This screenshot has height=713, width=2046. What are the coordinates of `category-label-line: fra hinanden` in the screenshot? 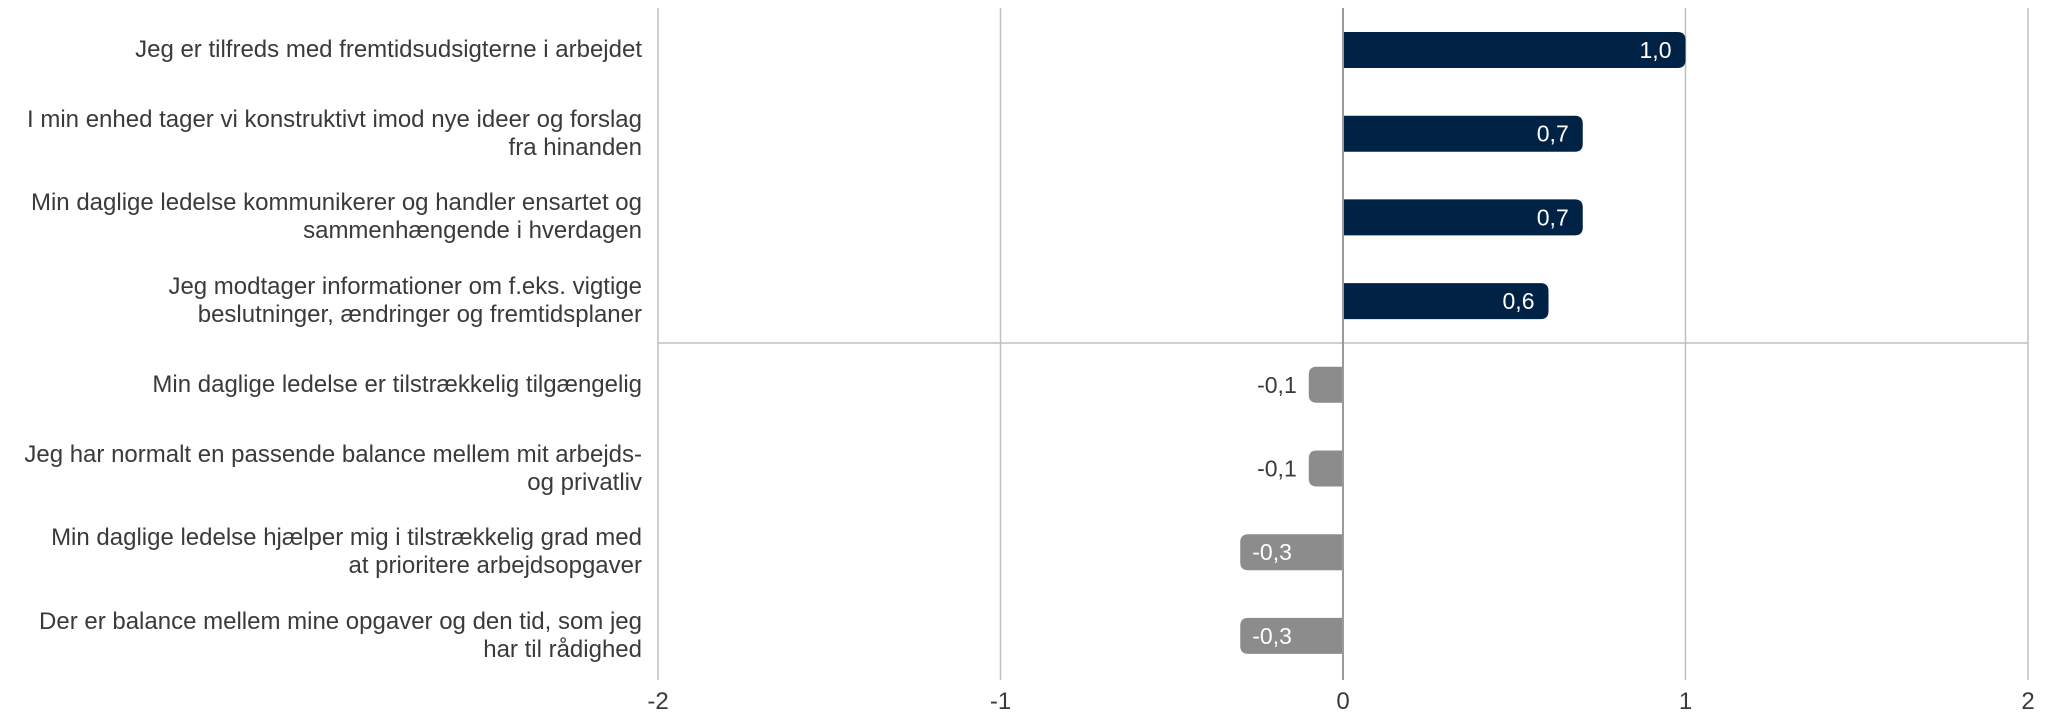 It's located at (575, 147).